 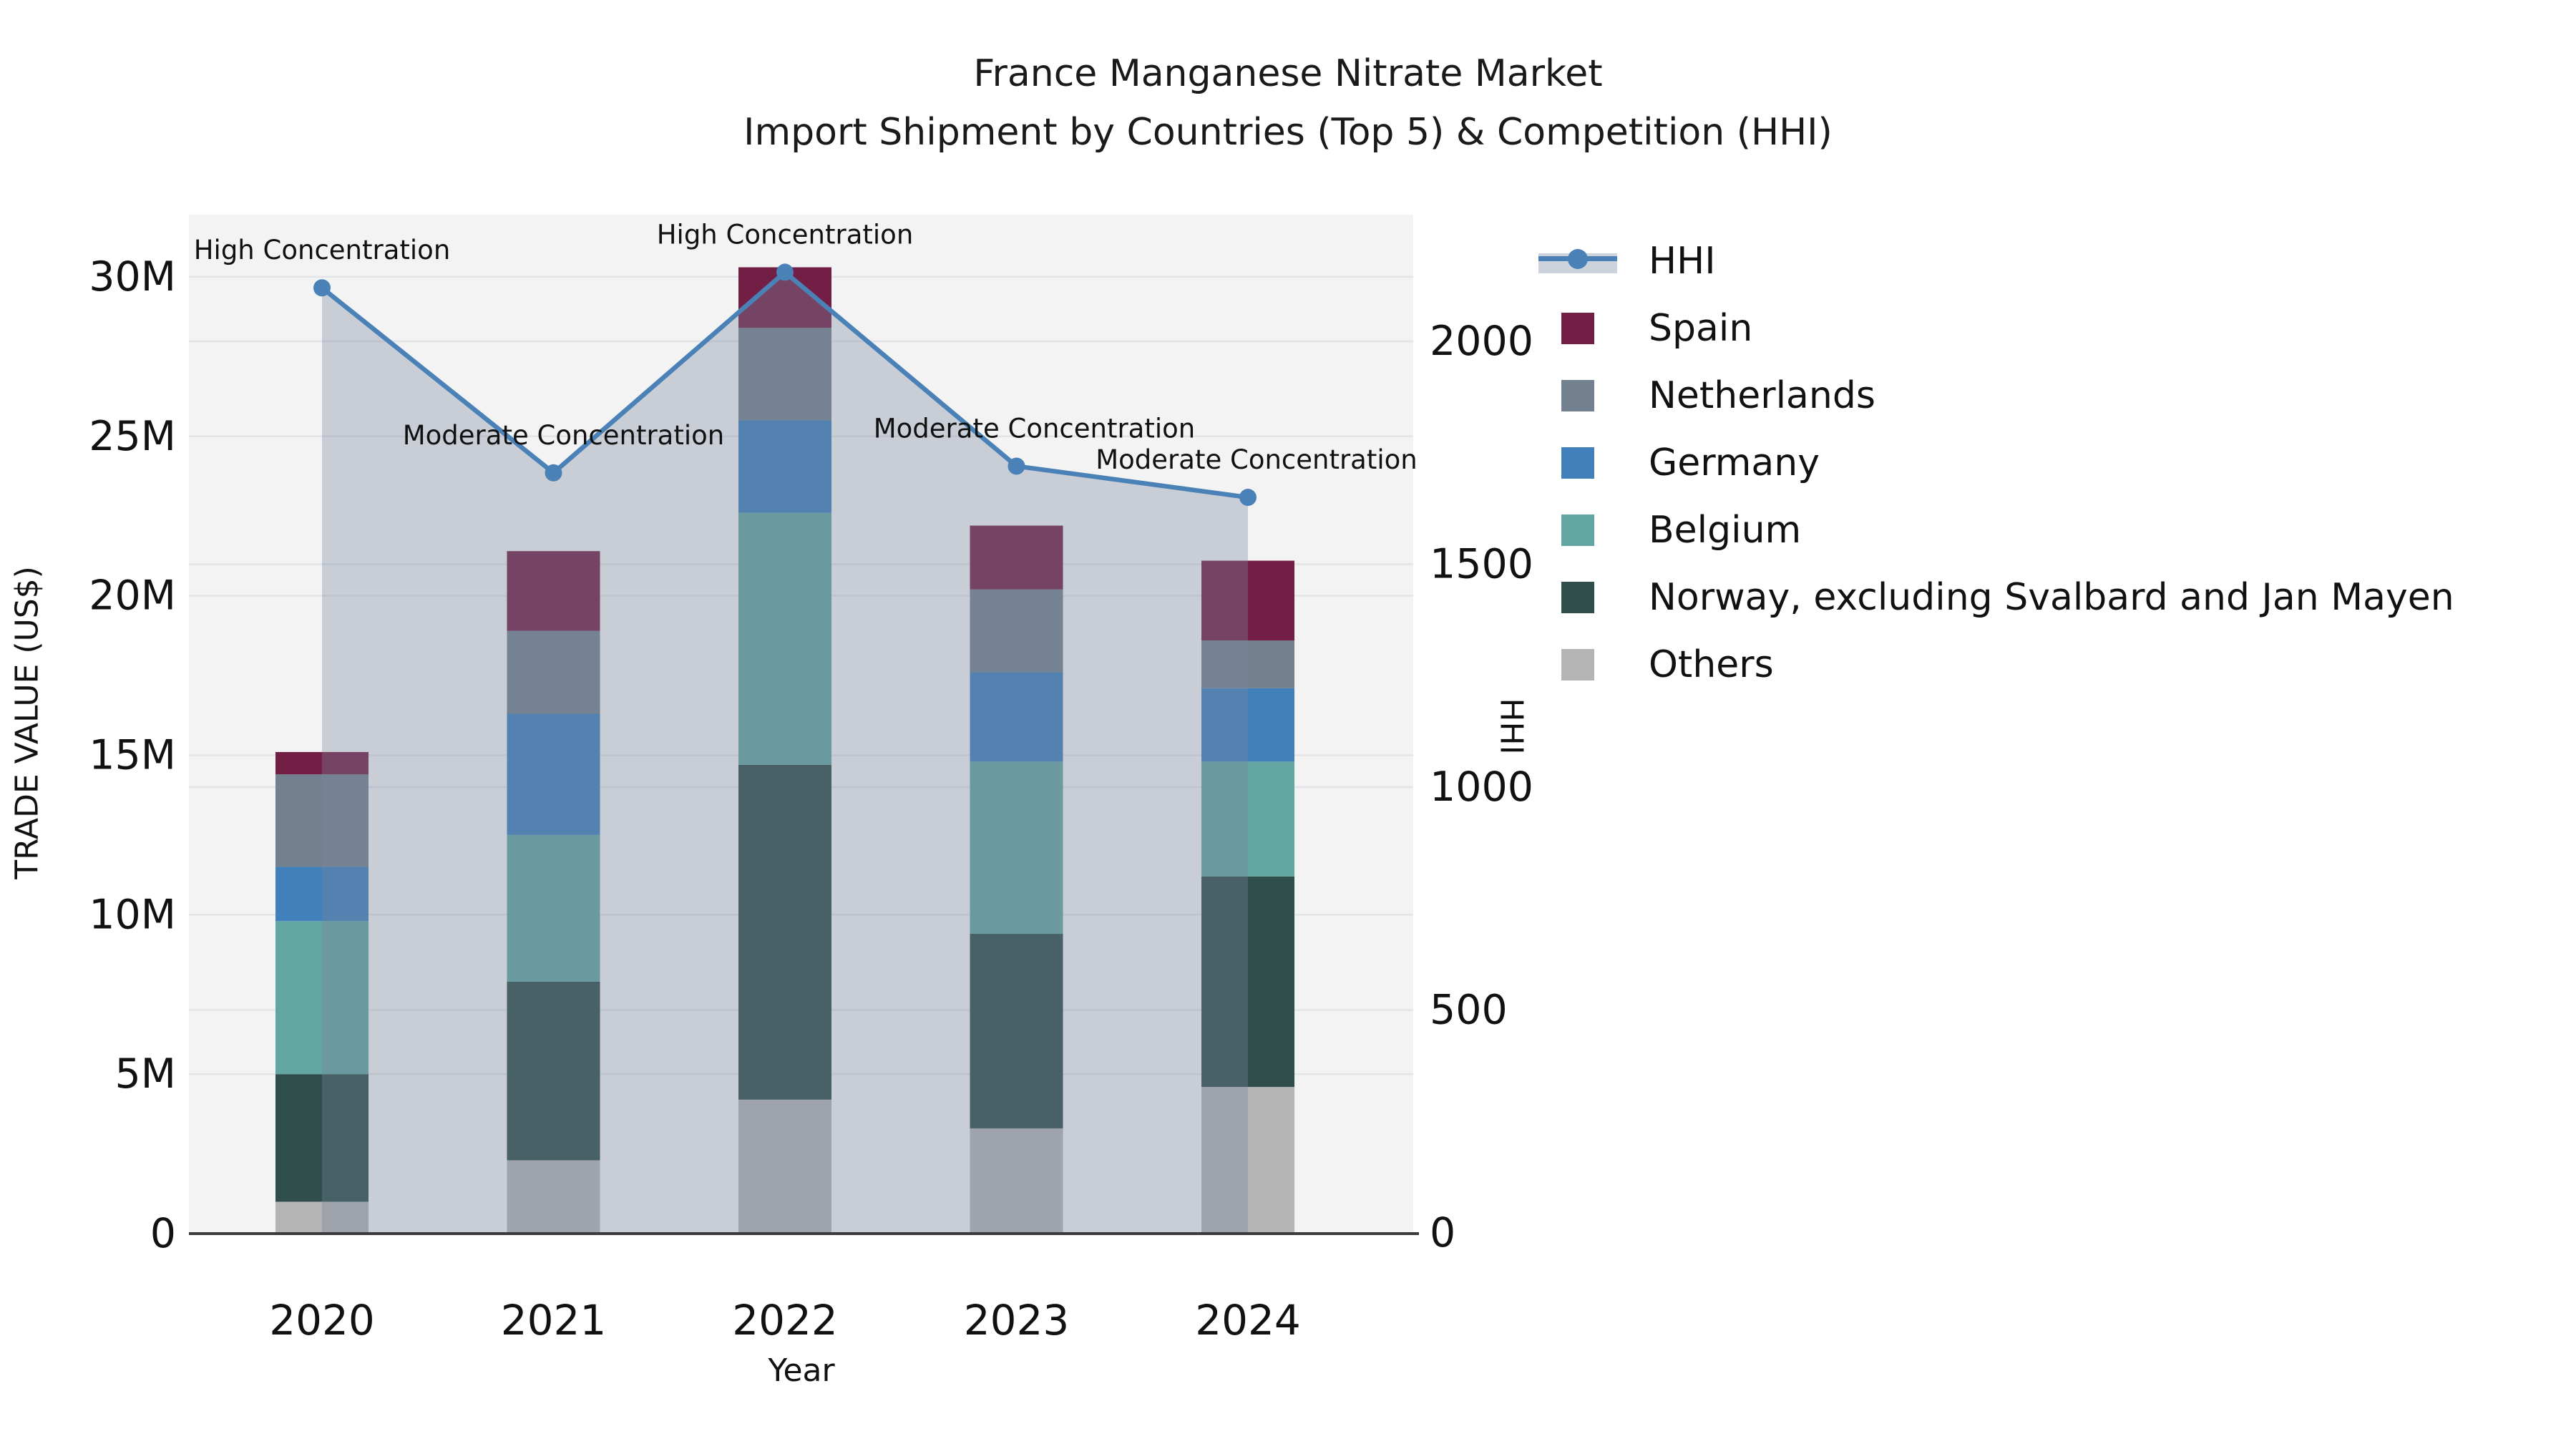 What do you see at coordinates (785, 234) in the screenshot?
I see `annotation-2022: High Concentration` at bounding box center [785, 234].